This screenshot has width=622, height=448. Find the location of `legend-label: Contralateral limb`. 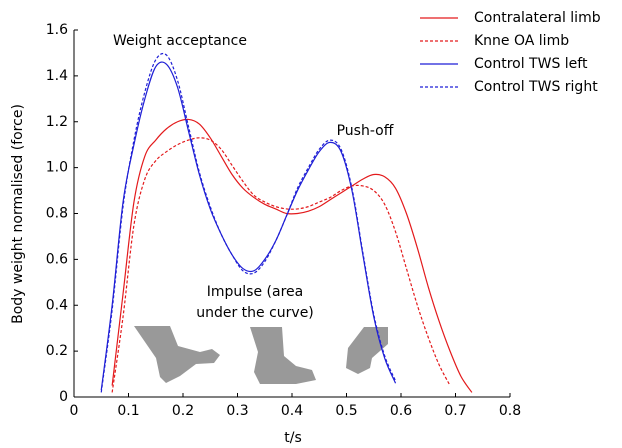

legend-label: Contralateral limb is located at coordinates (537, 18).